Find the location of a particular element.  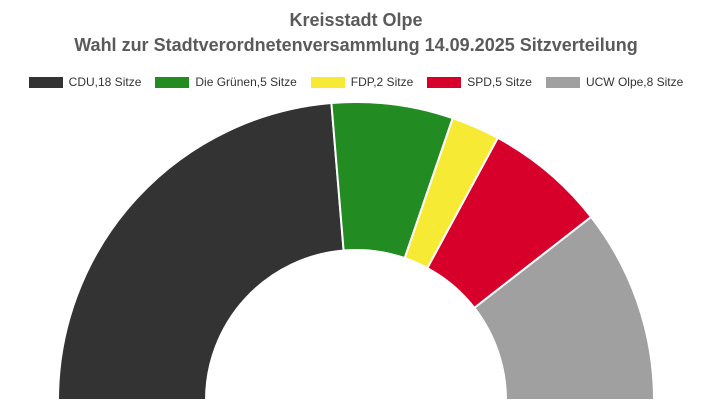

legend-label: SPD,5 Sitze is located at coordinates (499, 82).